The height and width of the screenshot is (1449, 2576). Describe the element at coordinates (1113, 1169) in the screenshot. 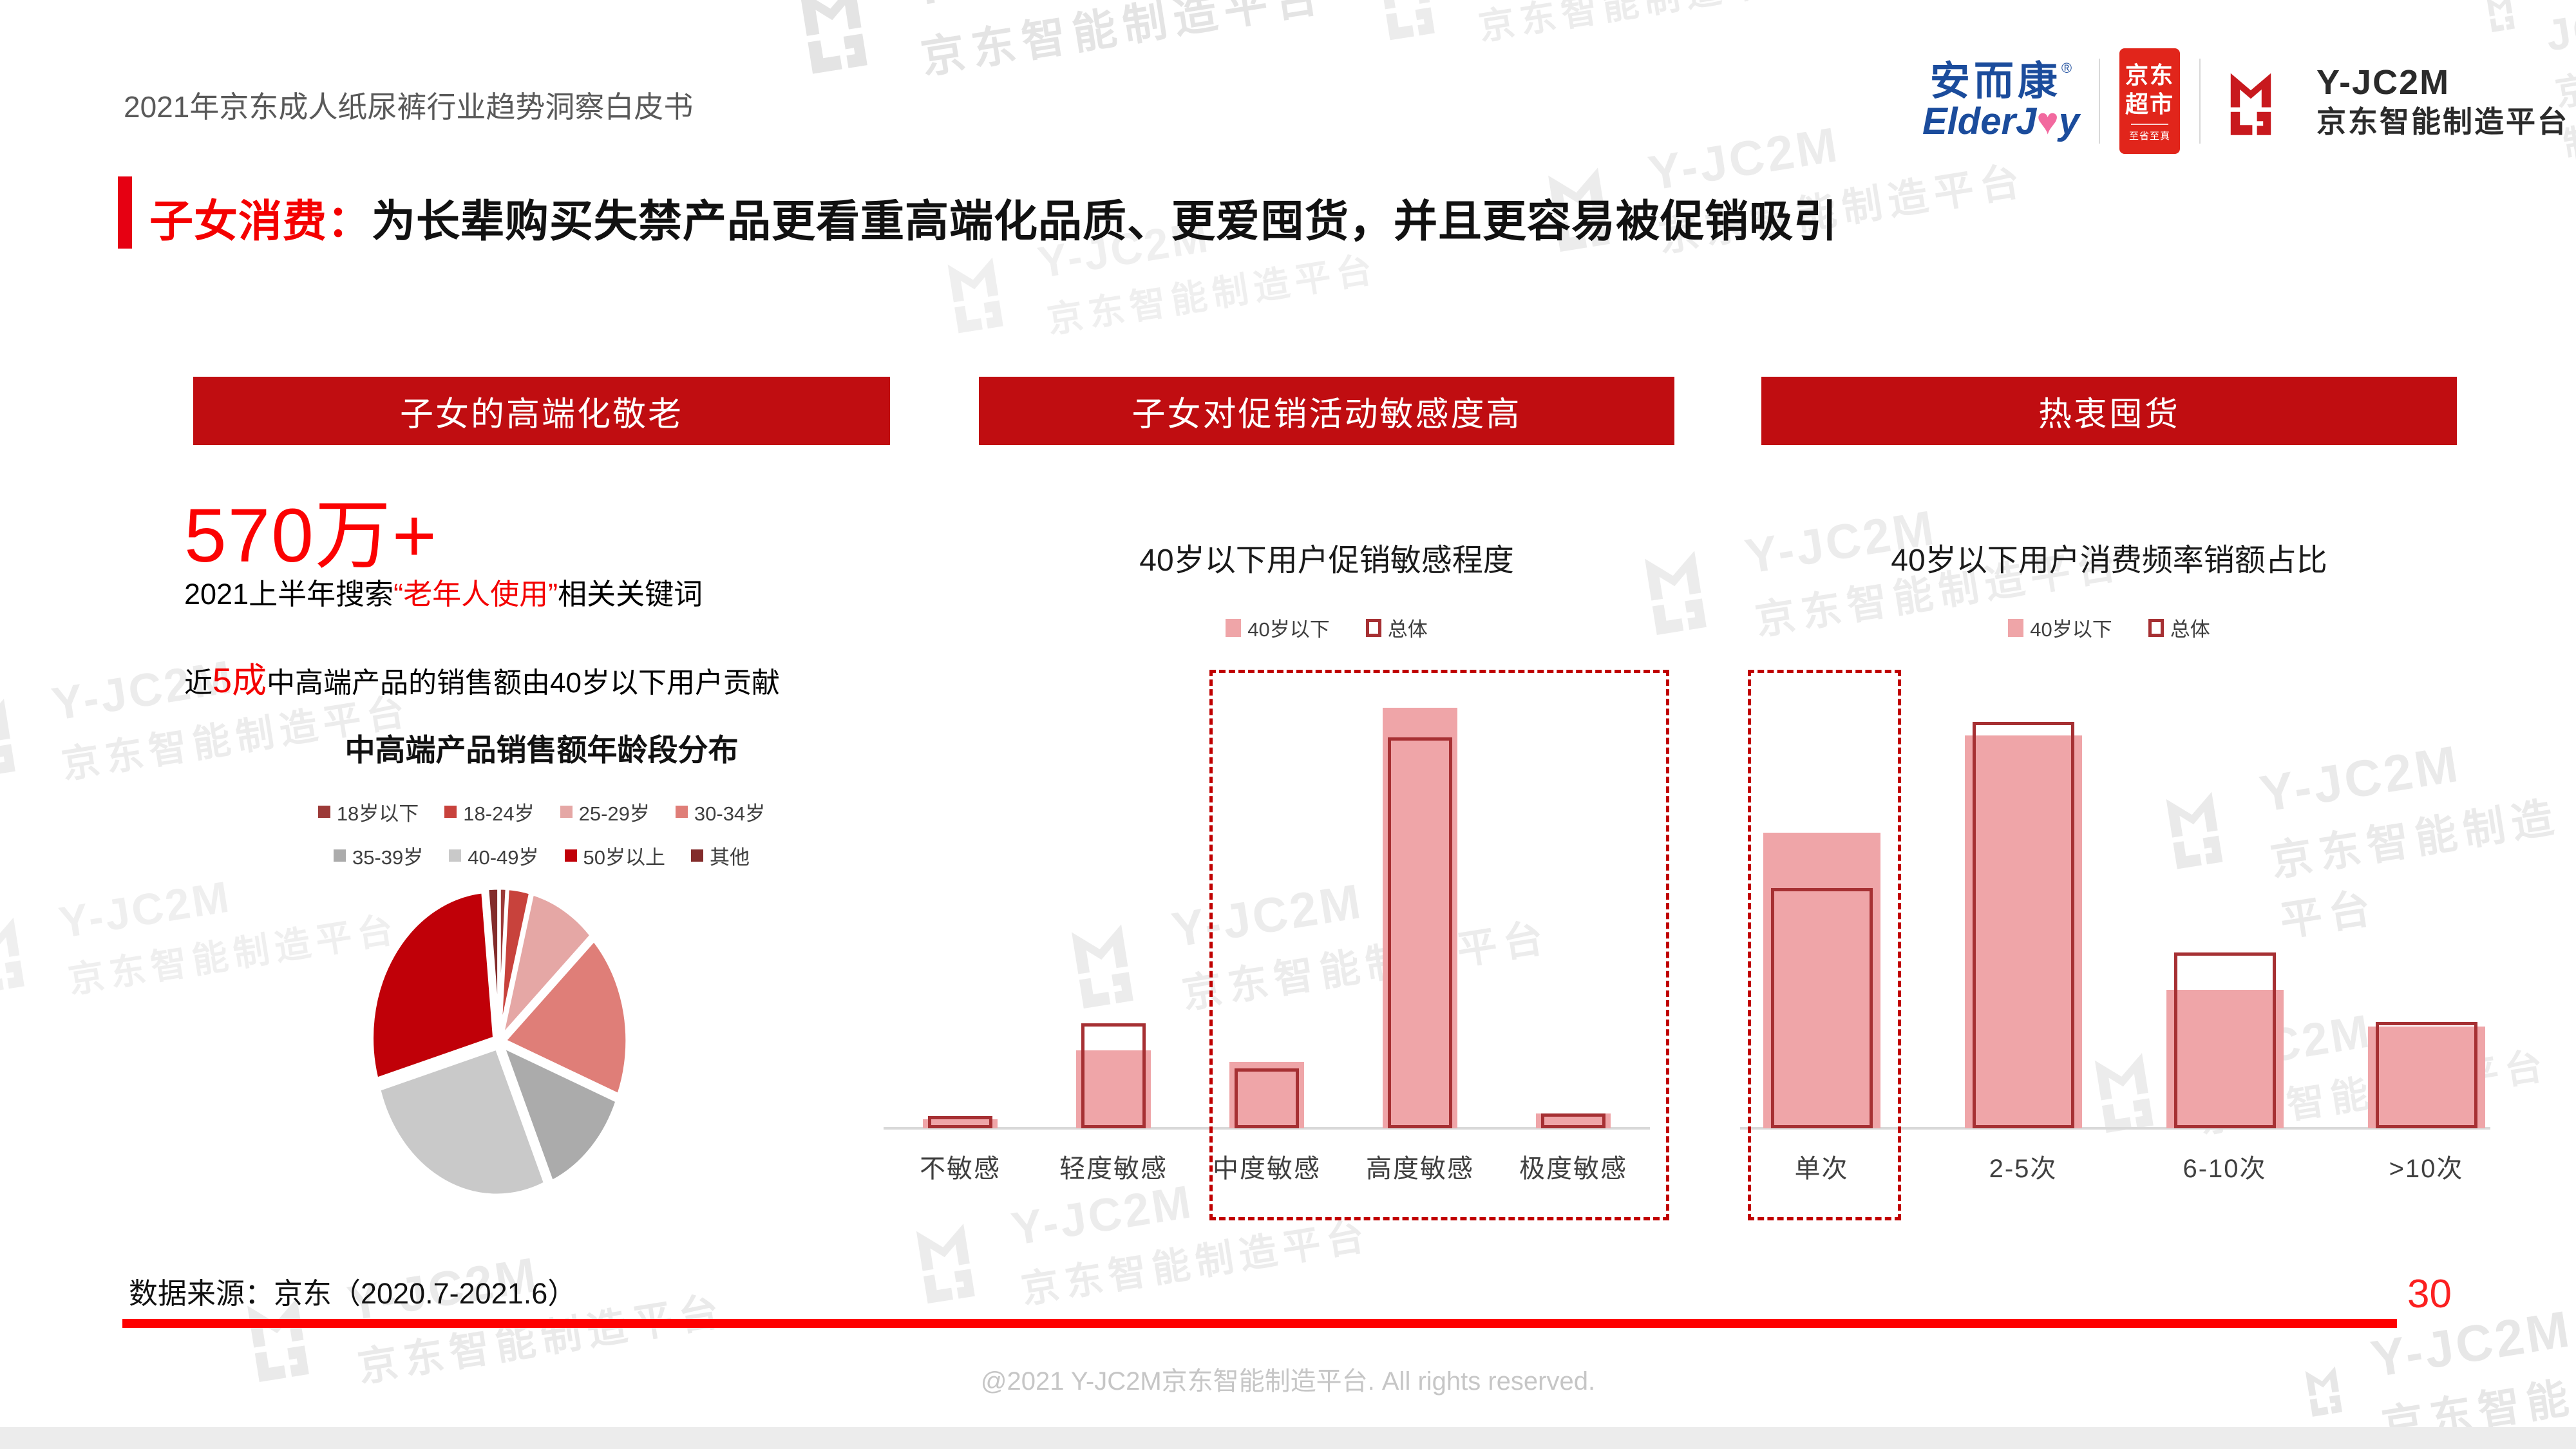

I see `x-label-1: 轻度敏感` at that location.